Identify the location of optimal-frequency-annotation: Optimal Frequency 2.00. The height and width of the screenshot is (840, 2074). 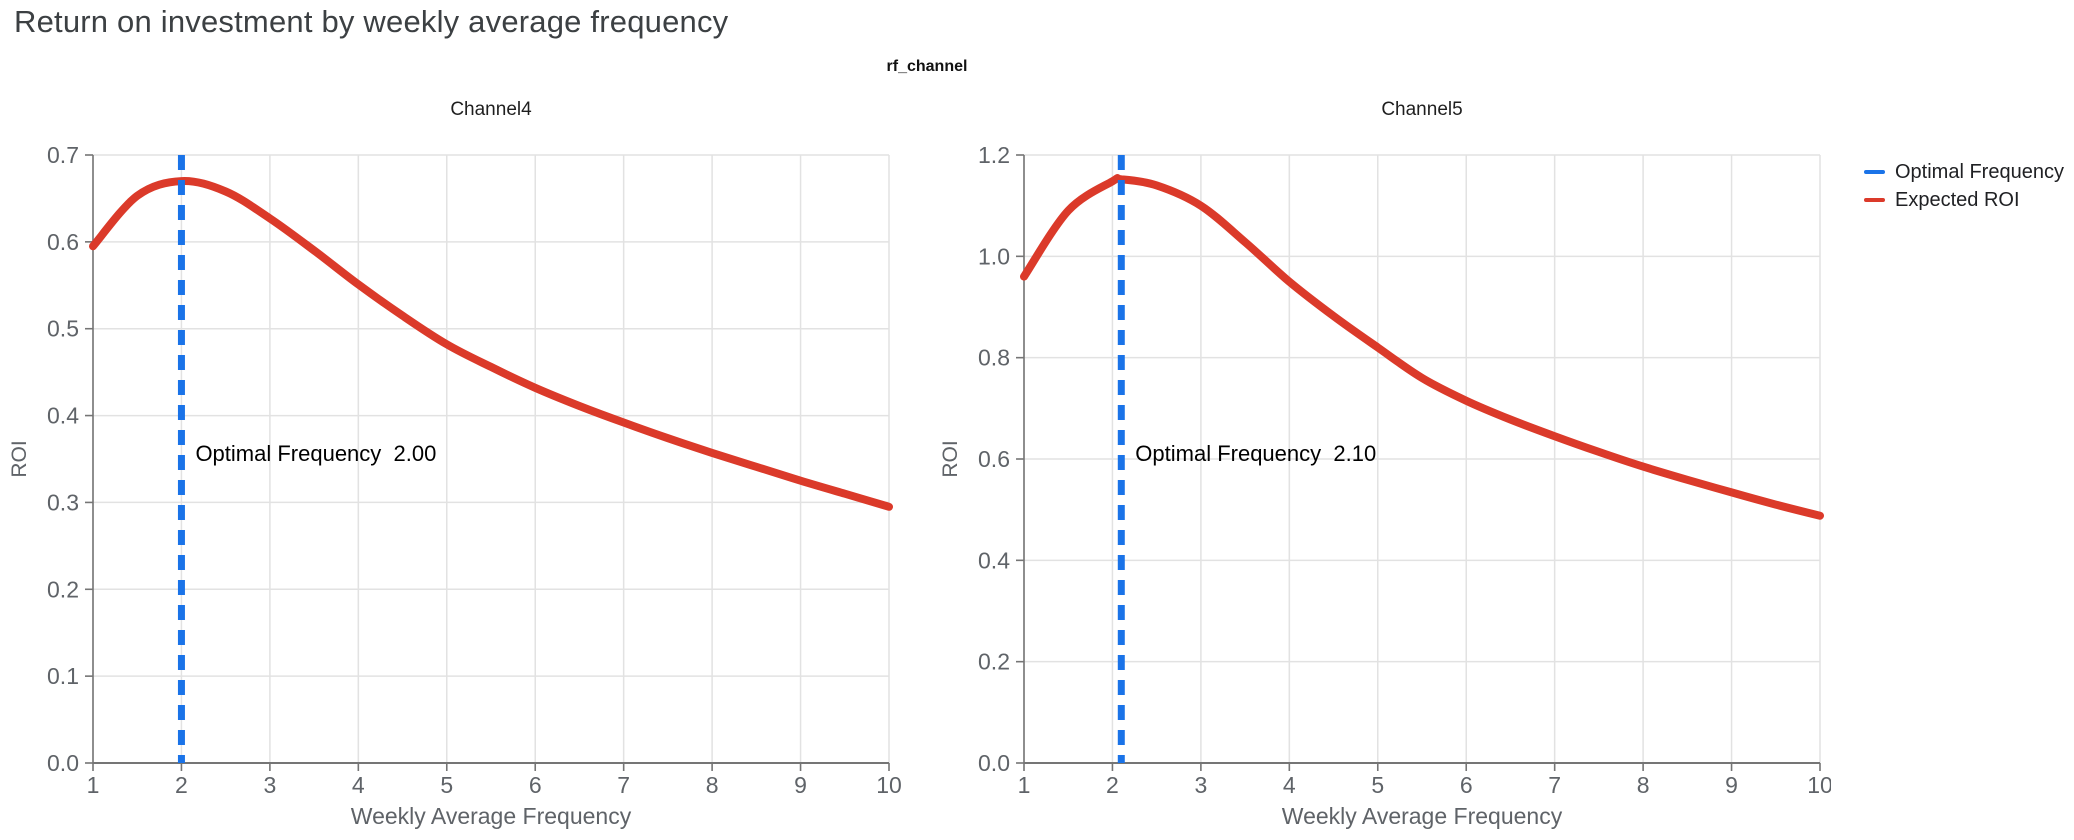
(315, 453).